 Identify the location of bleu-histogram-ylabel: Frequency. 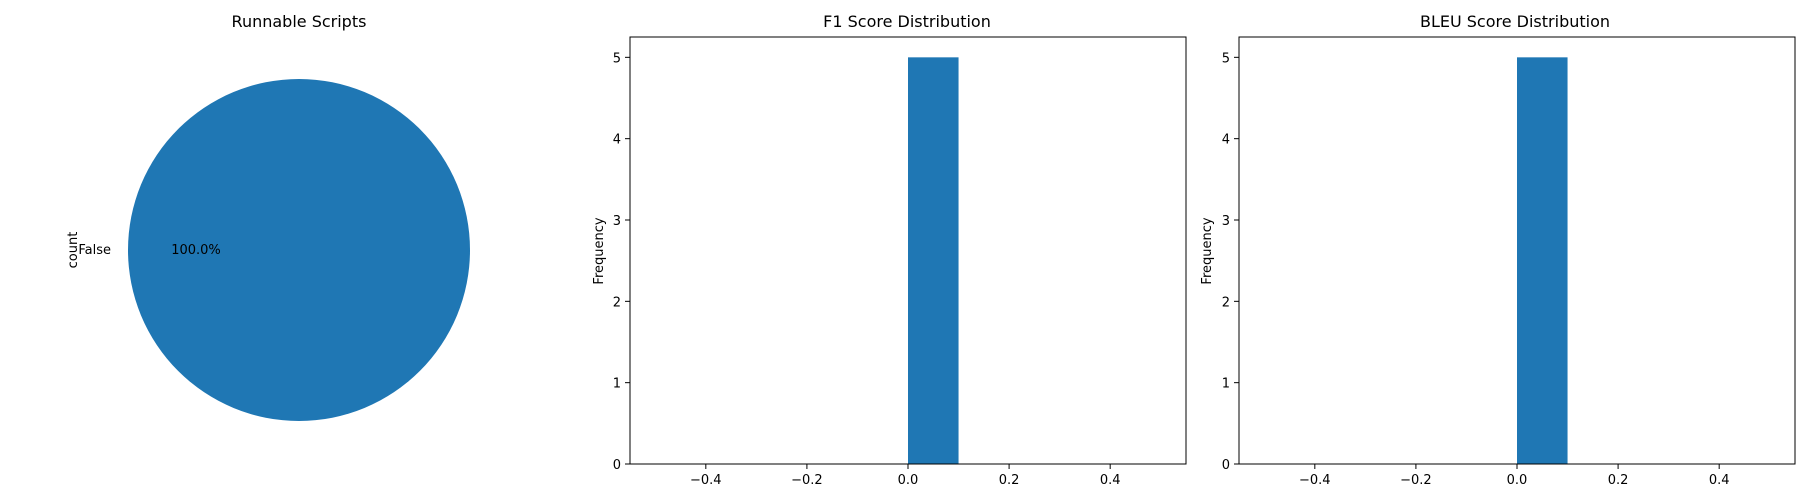
(1207, 250).